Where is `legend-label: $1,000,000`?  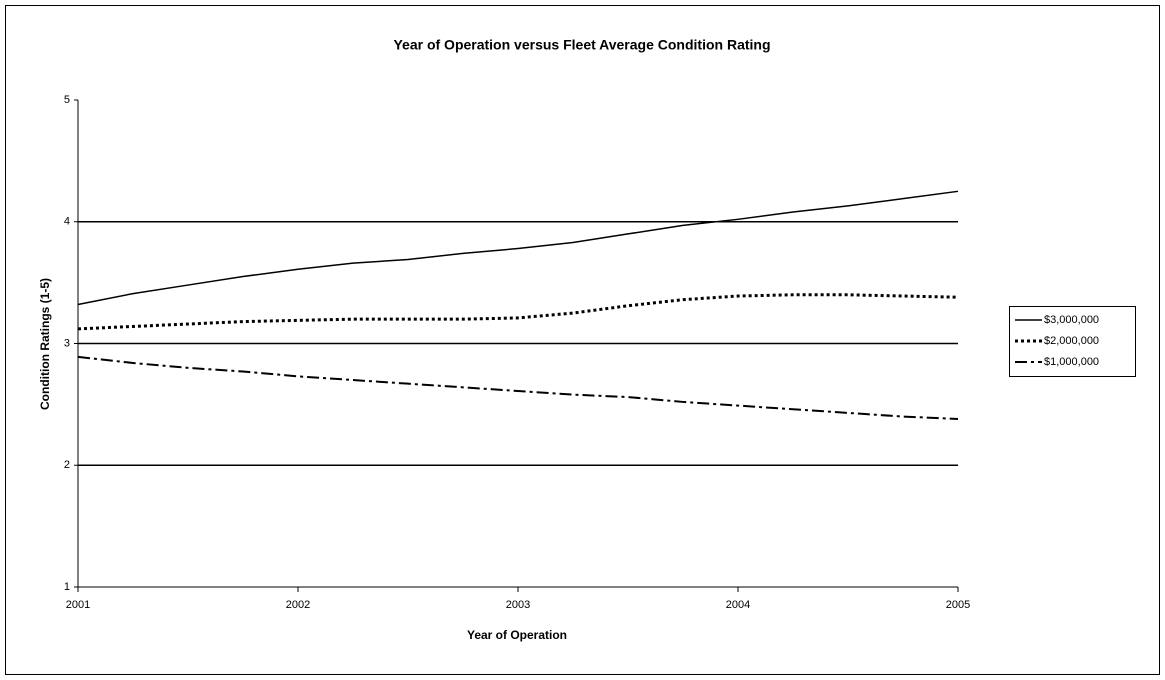
legend-label: $1,000,000 is located at coordinates (1071, 362).